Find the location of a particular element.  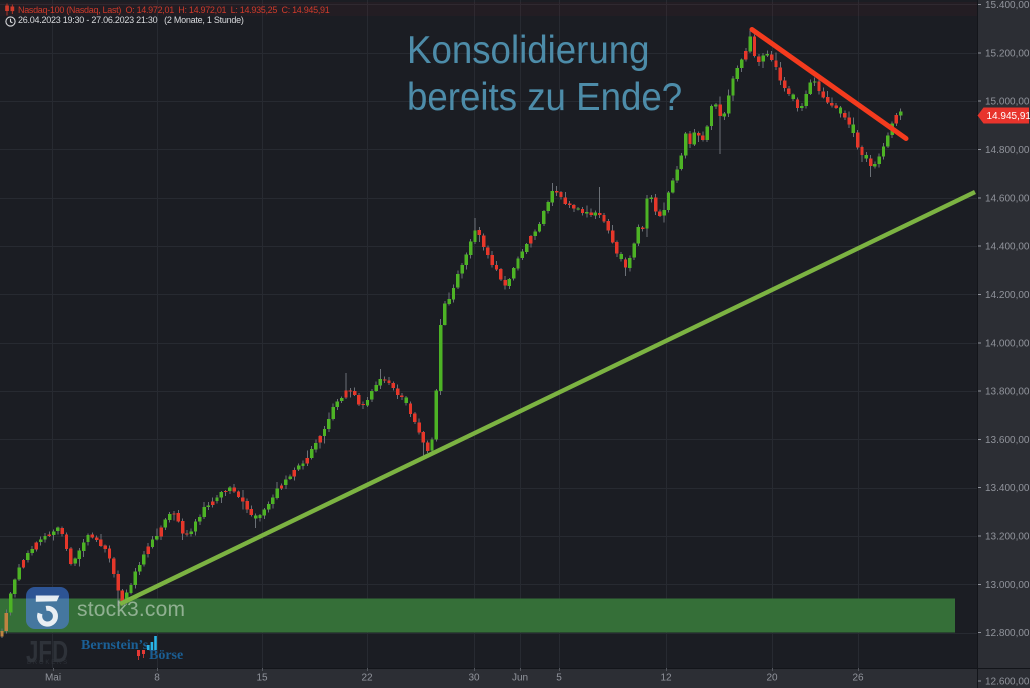

svg-text: 22 is located at coordinates (367, 678).